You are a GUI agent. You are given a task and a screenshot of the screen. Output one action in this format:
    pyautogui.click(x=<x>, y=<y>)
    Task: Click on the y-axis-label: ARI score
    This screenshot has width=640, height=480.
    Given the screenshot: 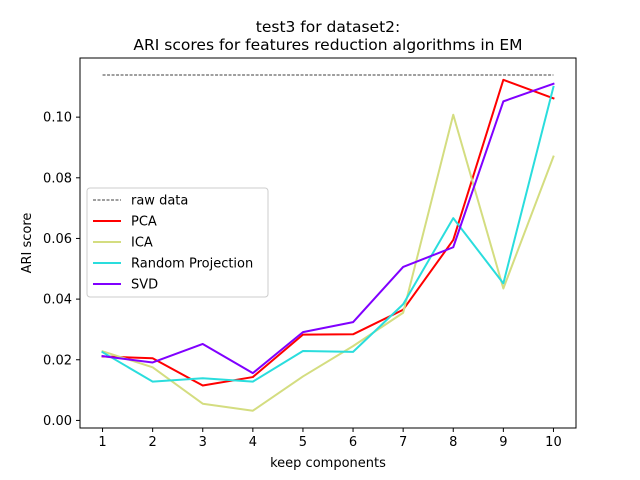 What is the action you would take?
    pyautogui.click(x=27, y=243)
    